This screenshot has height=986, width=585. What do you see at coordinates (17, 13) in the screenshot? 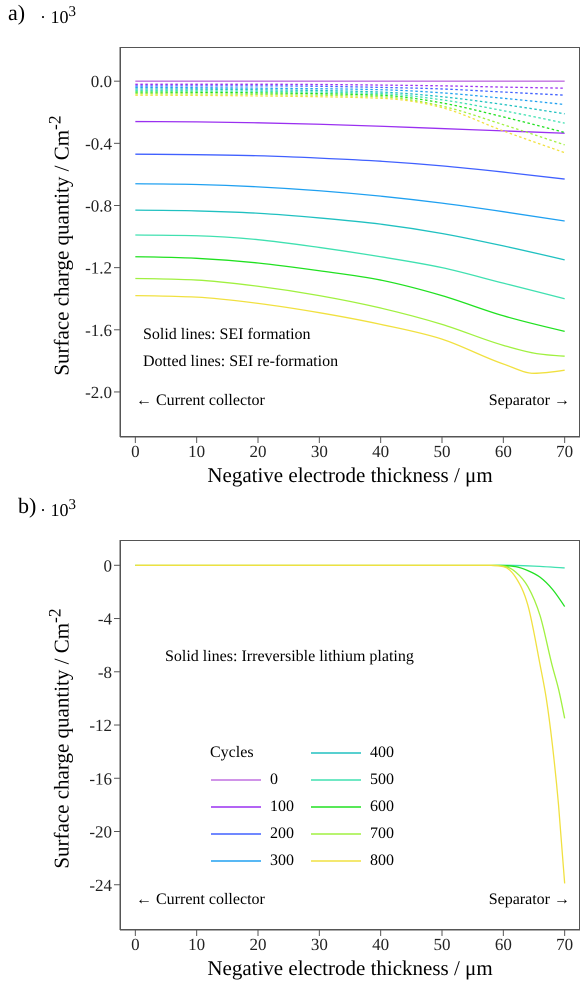
I see `chart-title: a)` at bounding box center [17, 13].